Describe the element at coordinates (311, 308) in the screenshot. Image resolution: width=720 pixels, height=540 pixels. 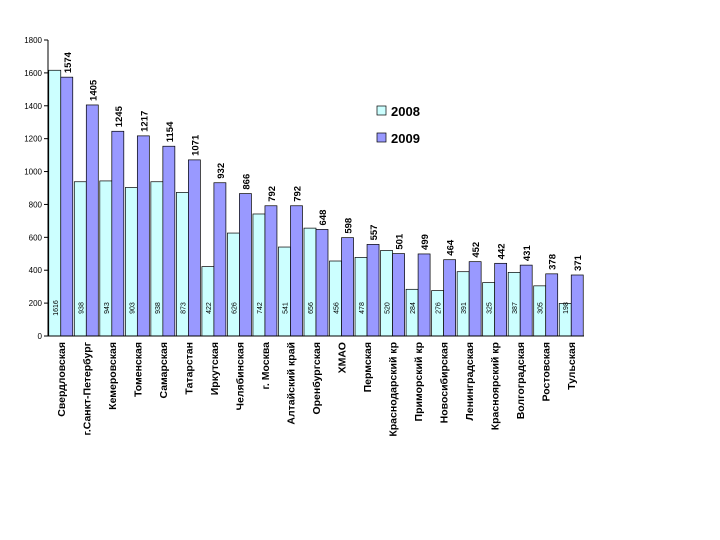
I see `data-label-2008: 656` at that location.